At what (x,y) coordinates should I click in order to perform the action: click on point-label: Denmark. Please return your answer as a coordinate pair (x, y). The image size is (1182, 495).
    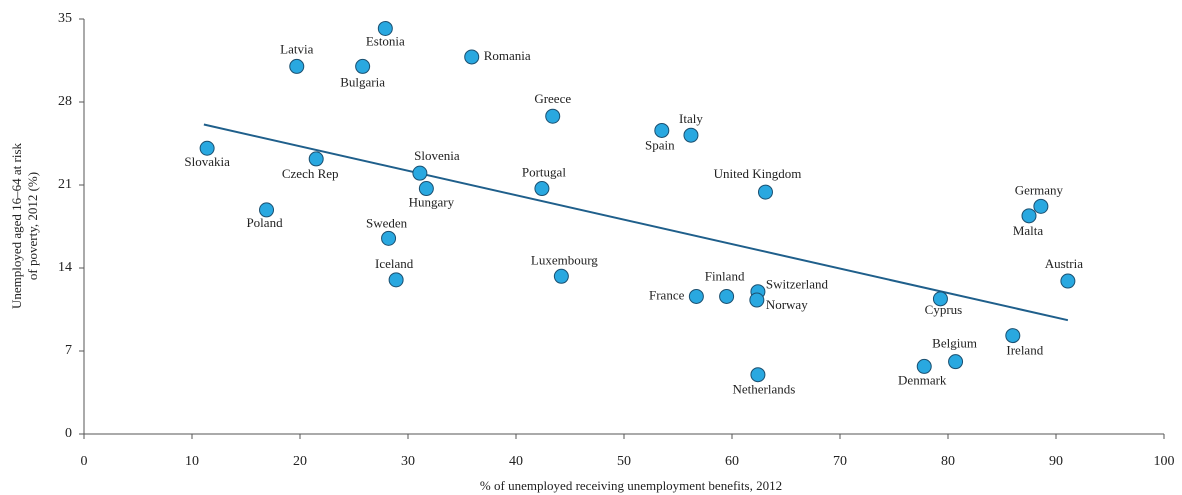
    Looking at the image, I should click on (922, 379).